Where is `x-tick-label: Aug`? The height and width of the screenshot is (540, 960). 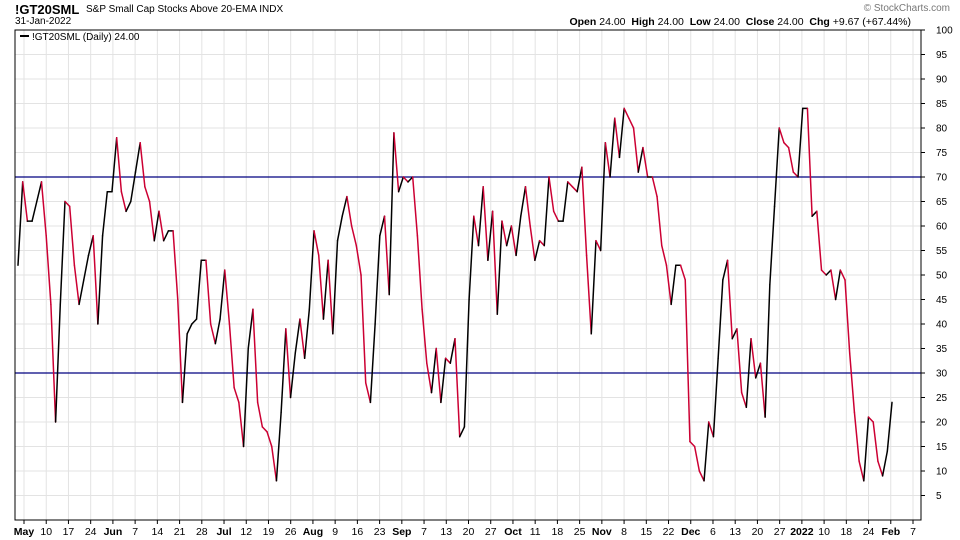 x-tick-label: Aug is located at coordinates (313, 532).